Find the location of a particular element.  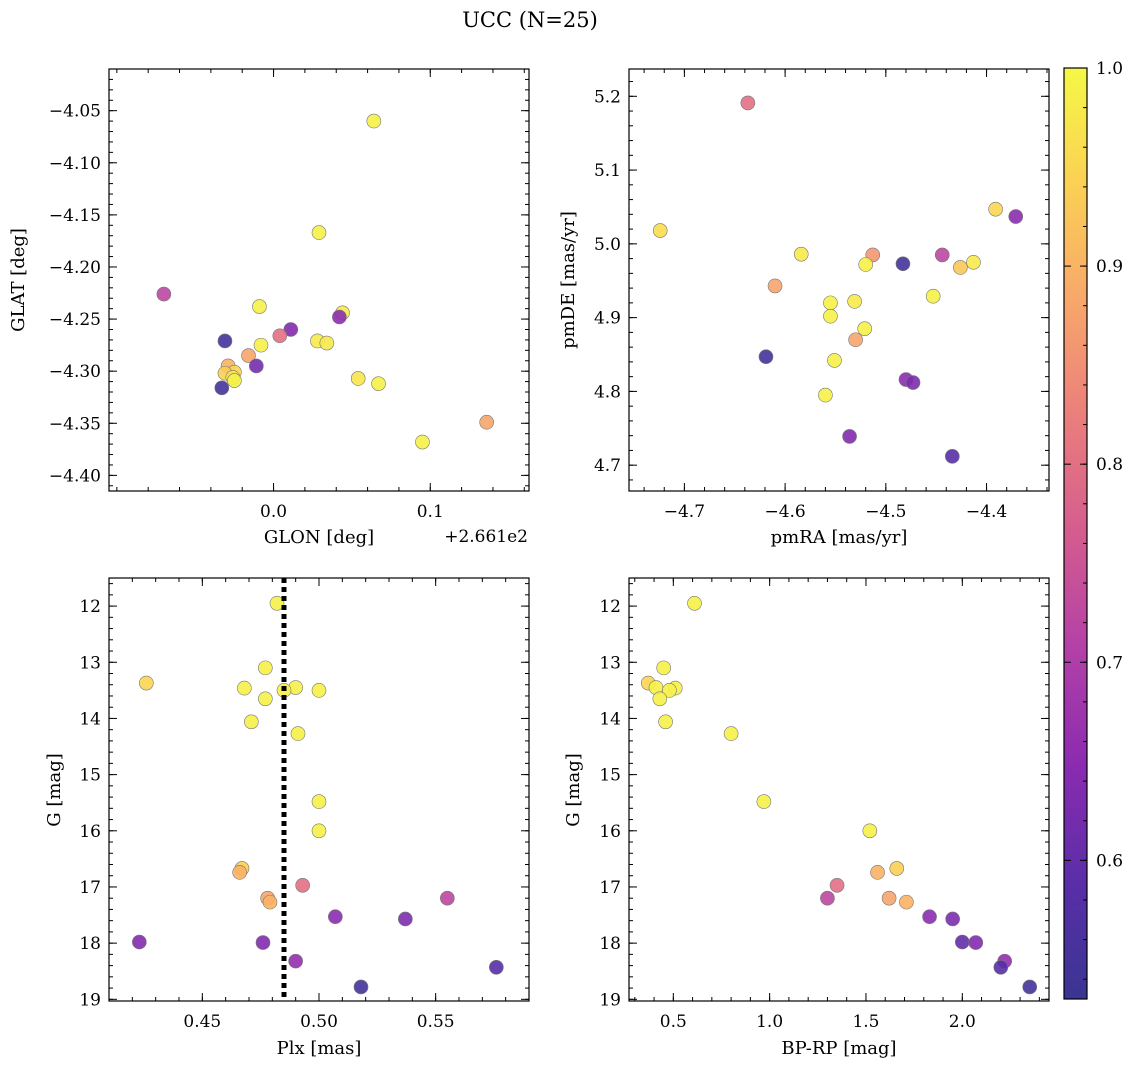

y-tick-label: 19 is located at coordinates (610, 1000).